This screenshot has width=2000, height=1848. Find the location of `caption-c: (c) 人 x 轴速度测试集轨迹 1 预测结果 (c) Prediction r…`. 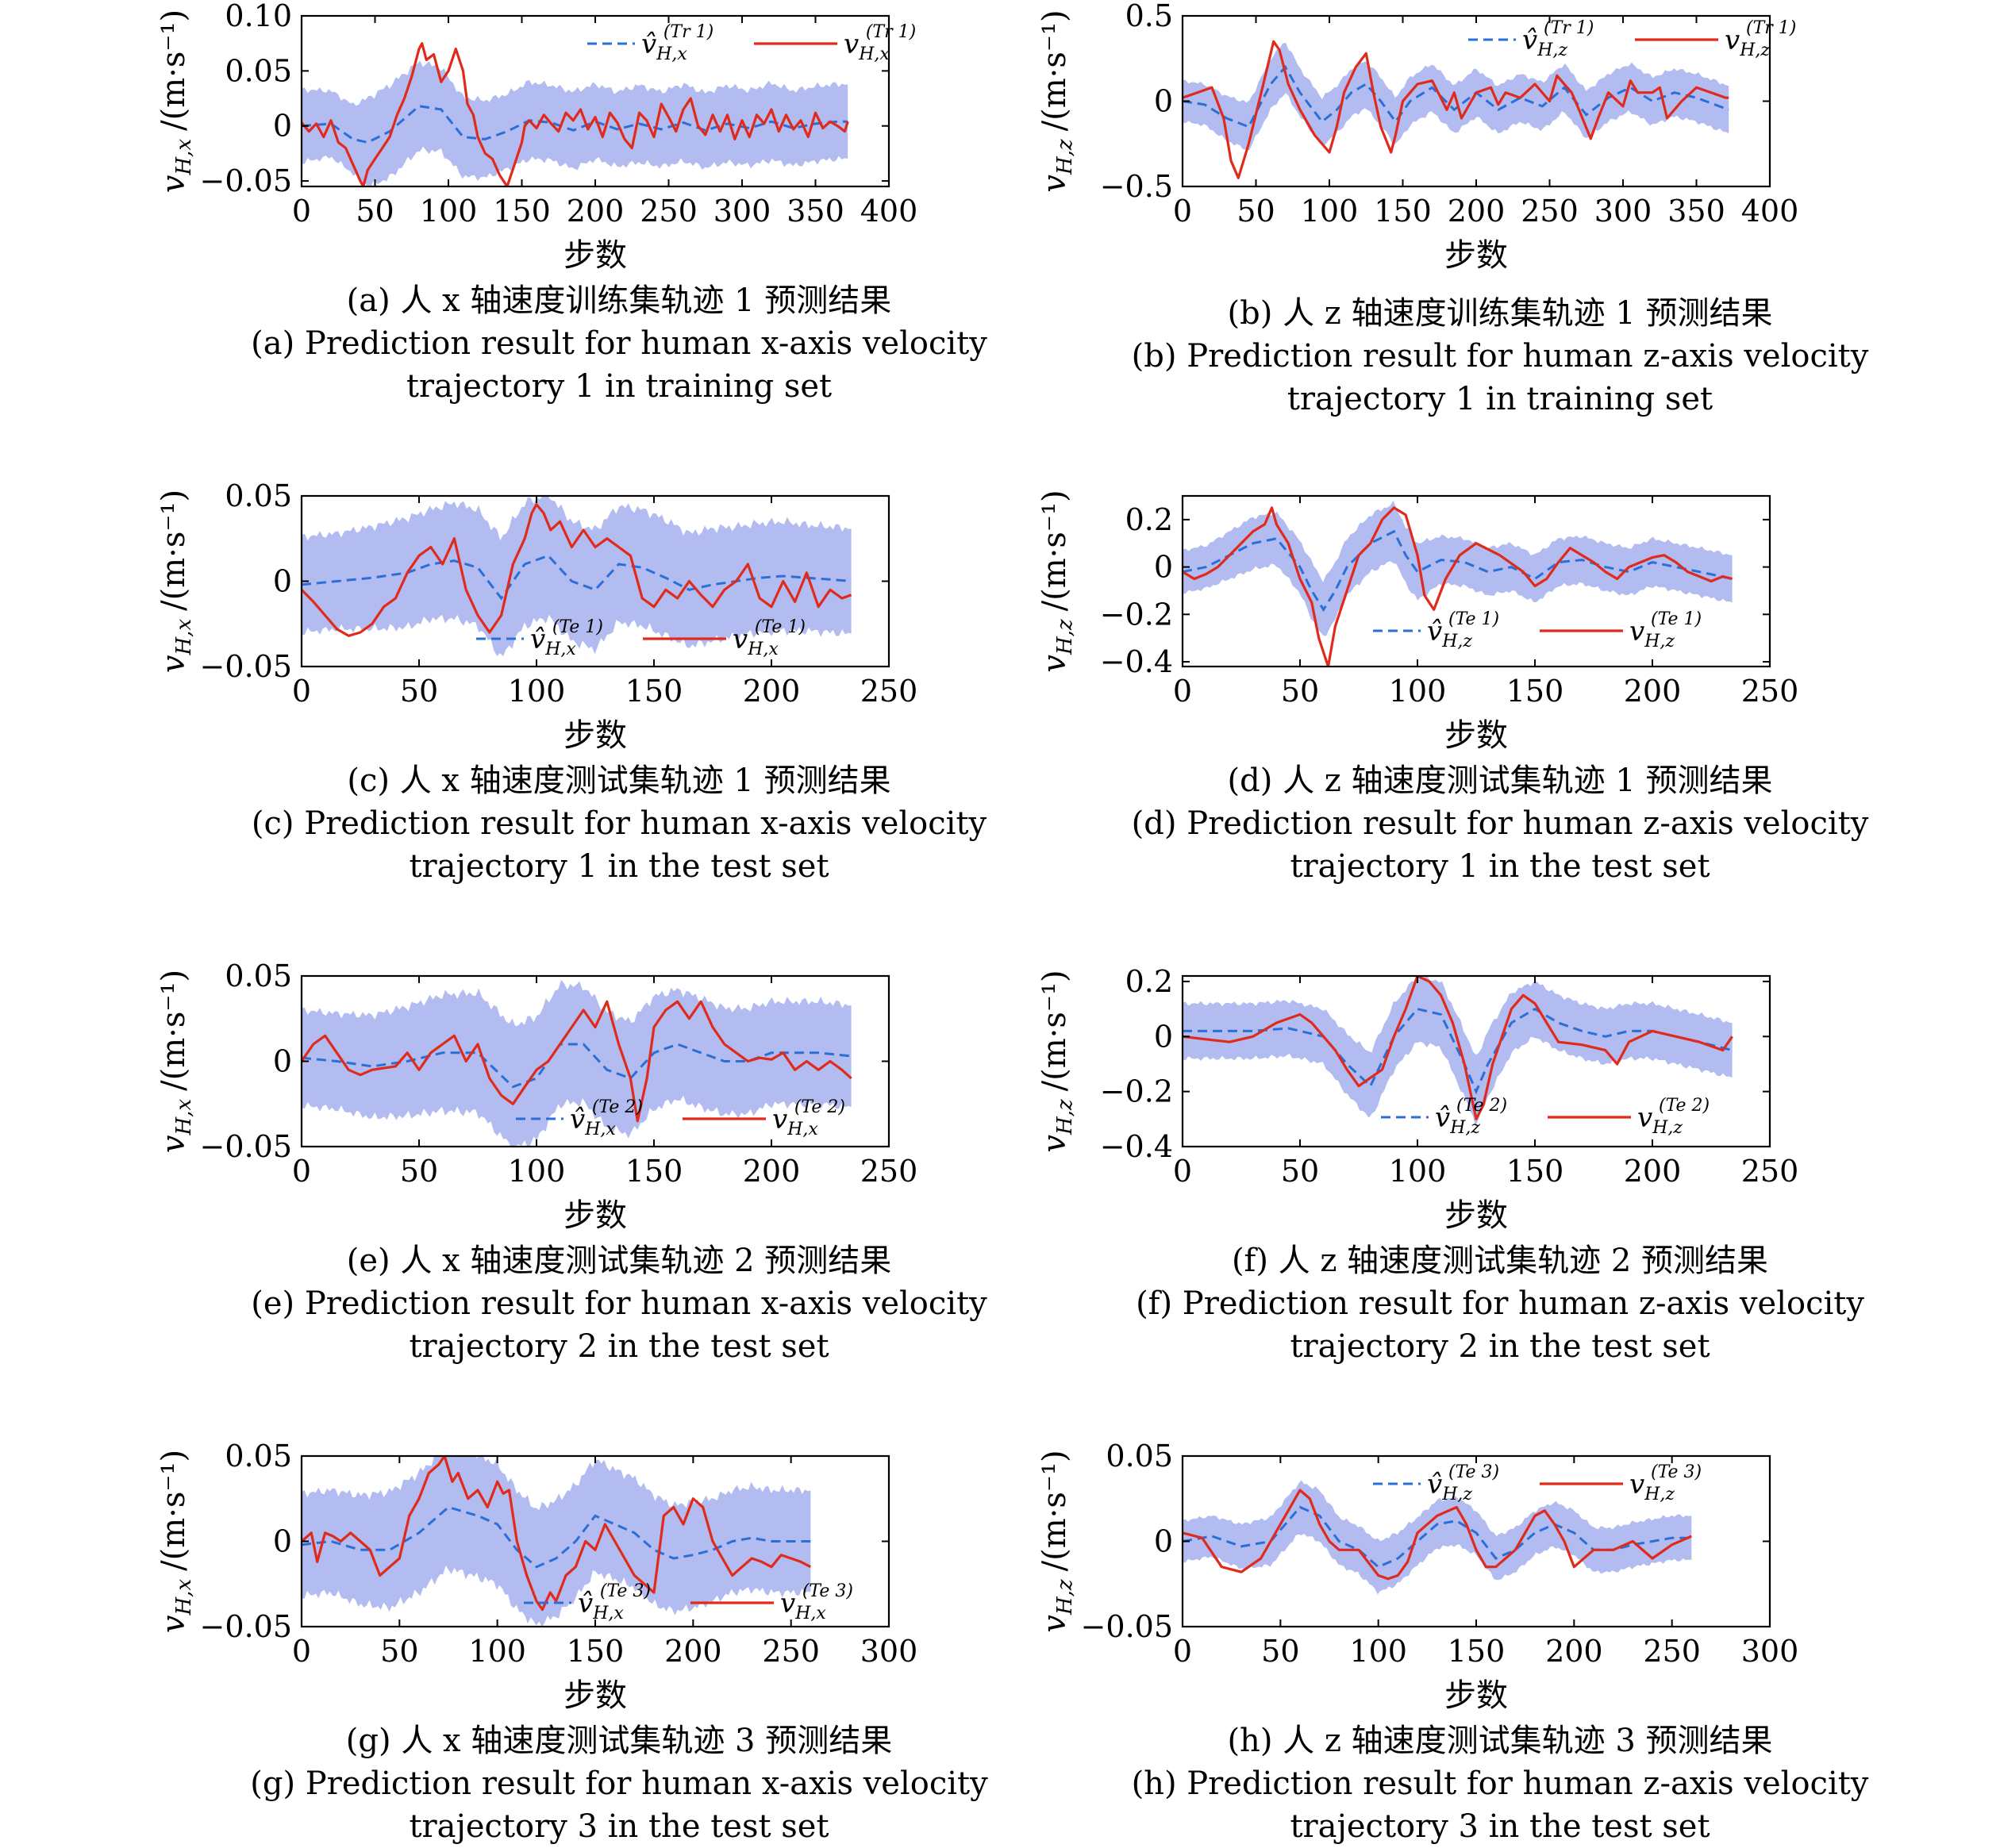

caption-c: (c) 人 x 轴速度测试集轨迹 1 预测结果 (c) Prediction r… is located at coordinates (619, 823).